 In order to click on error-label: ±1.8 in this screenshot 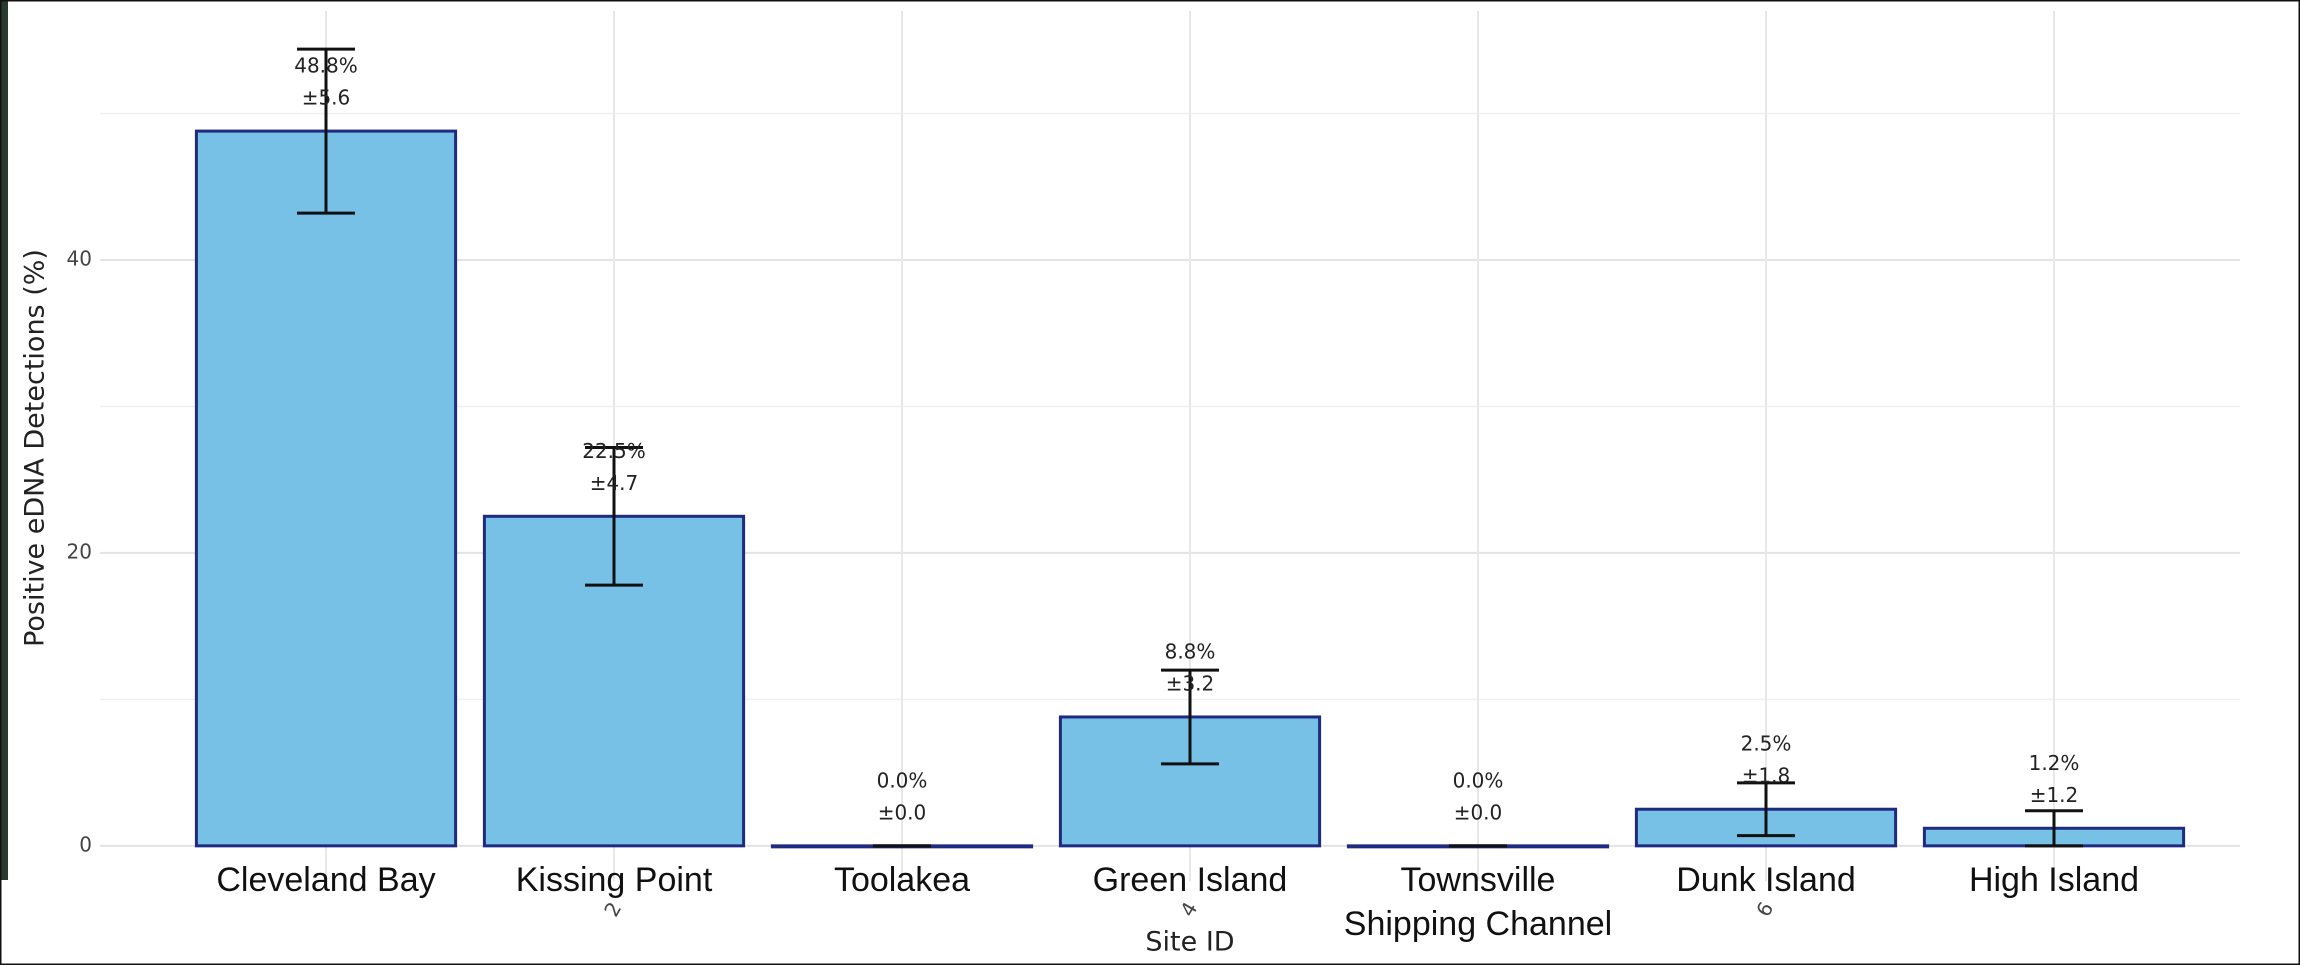, I will do `click(1766, 776)`.